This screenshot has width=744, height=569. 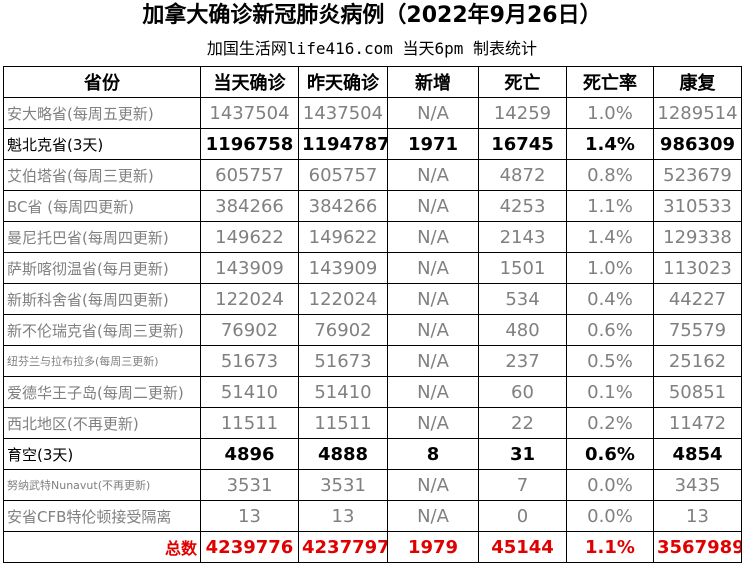 I want to click on province: 曼尼托巴省(每周四更新), so click(x=102, y=237).